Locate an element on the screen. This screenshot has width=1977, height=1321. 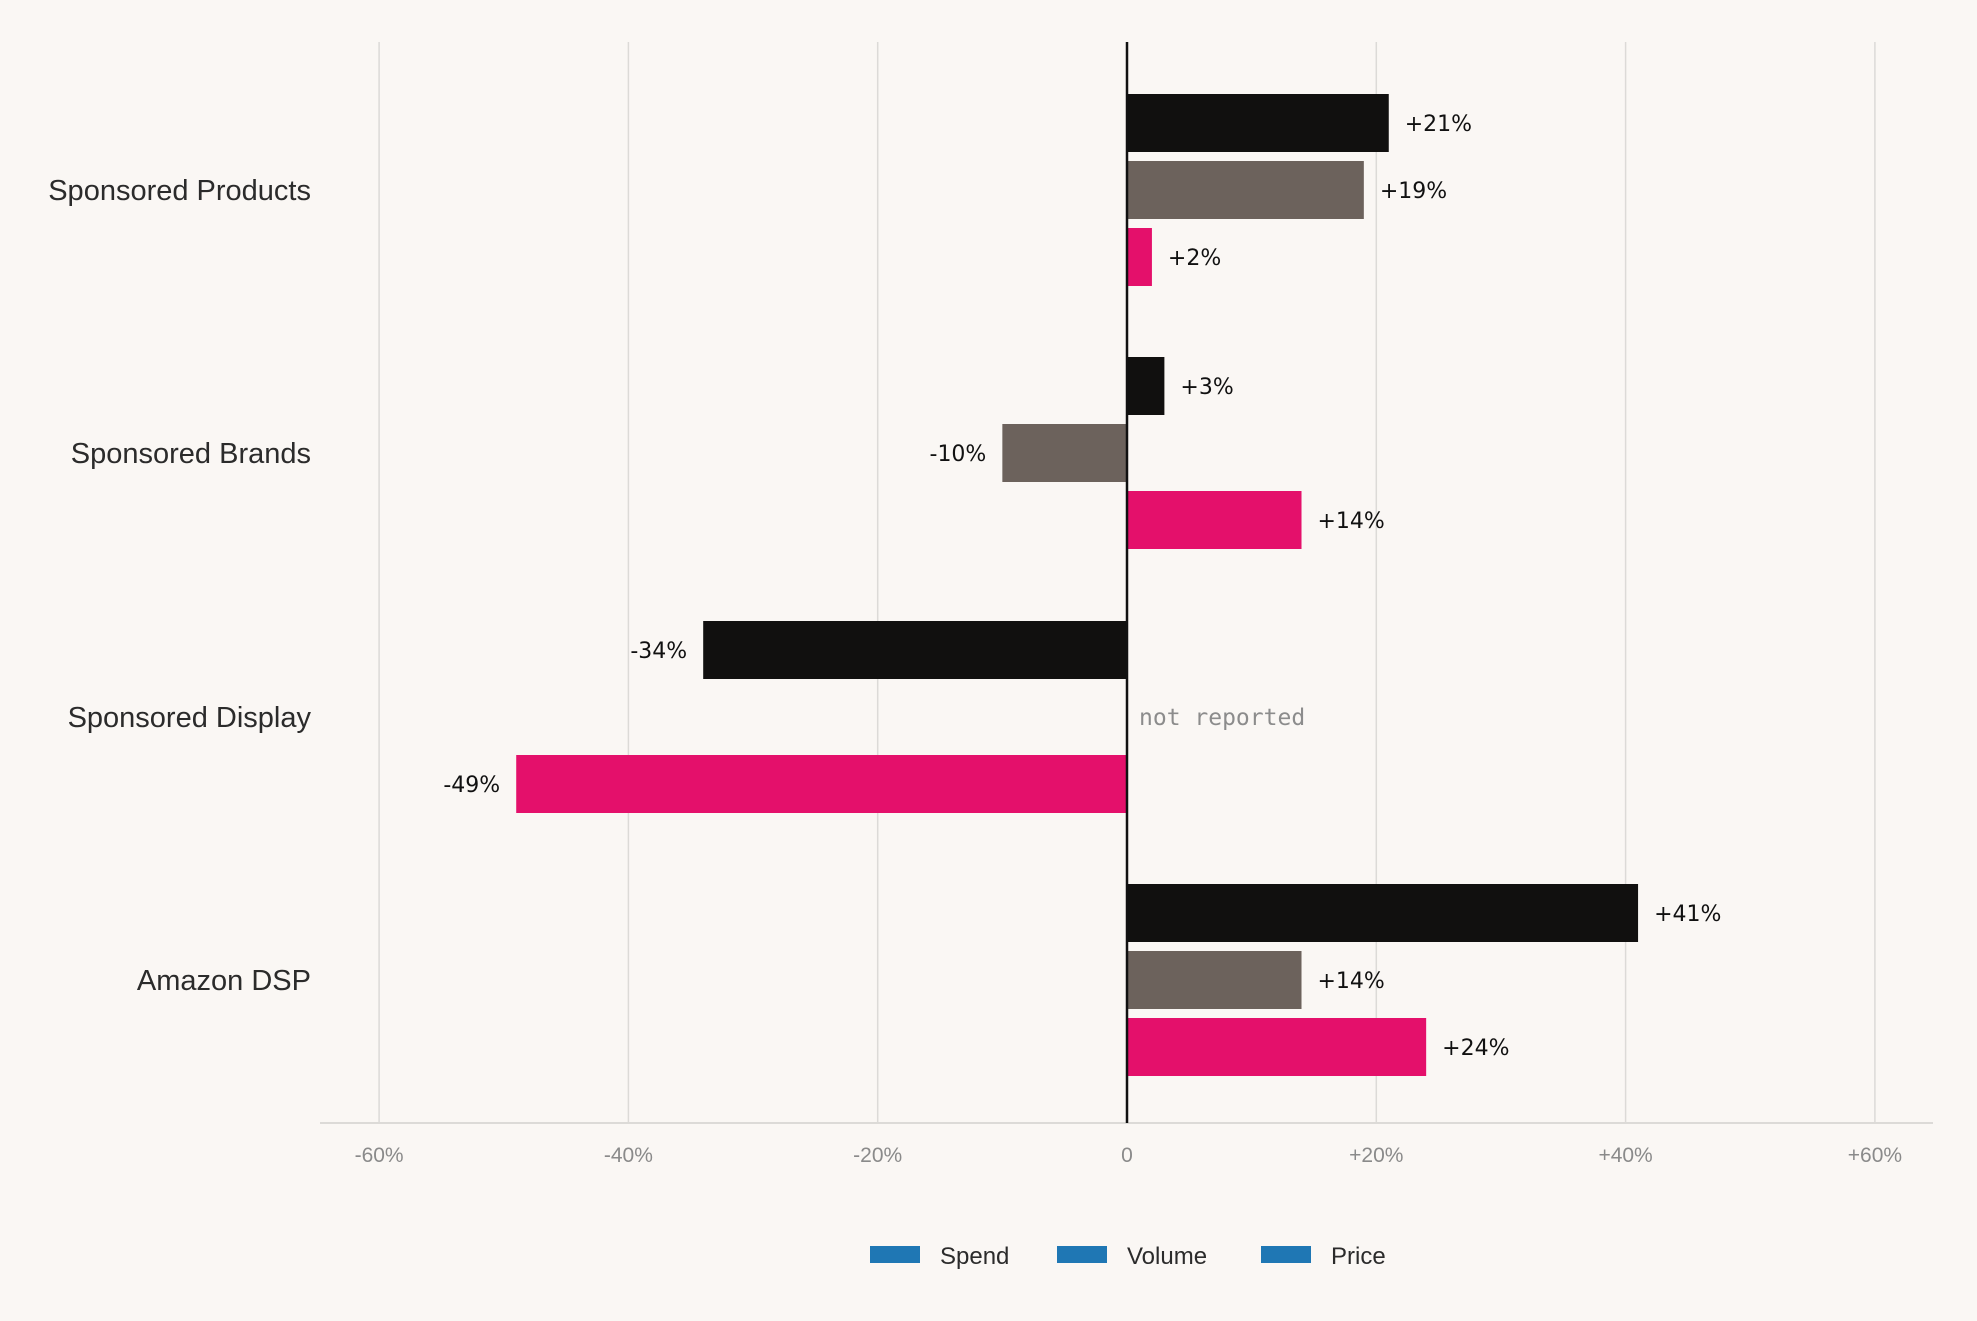
x-tick-label: 0 is located at coordinates (1127, 1155).